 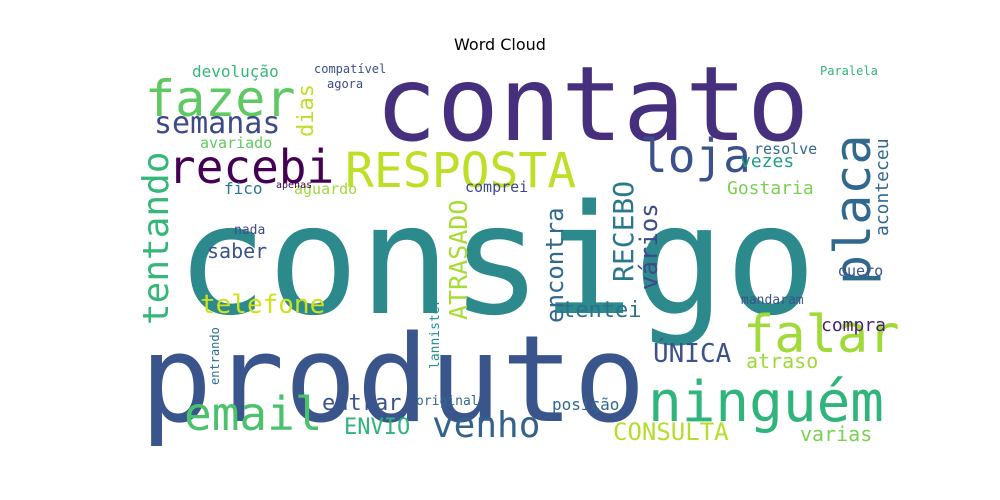 What do you see at coordinates (251, 167) in the screenshot?
I see `word-recebi: recebi` at bounding box center [251, 167].